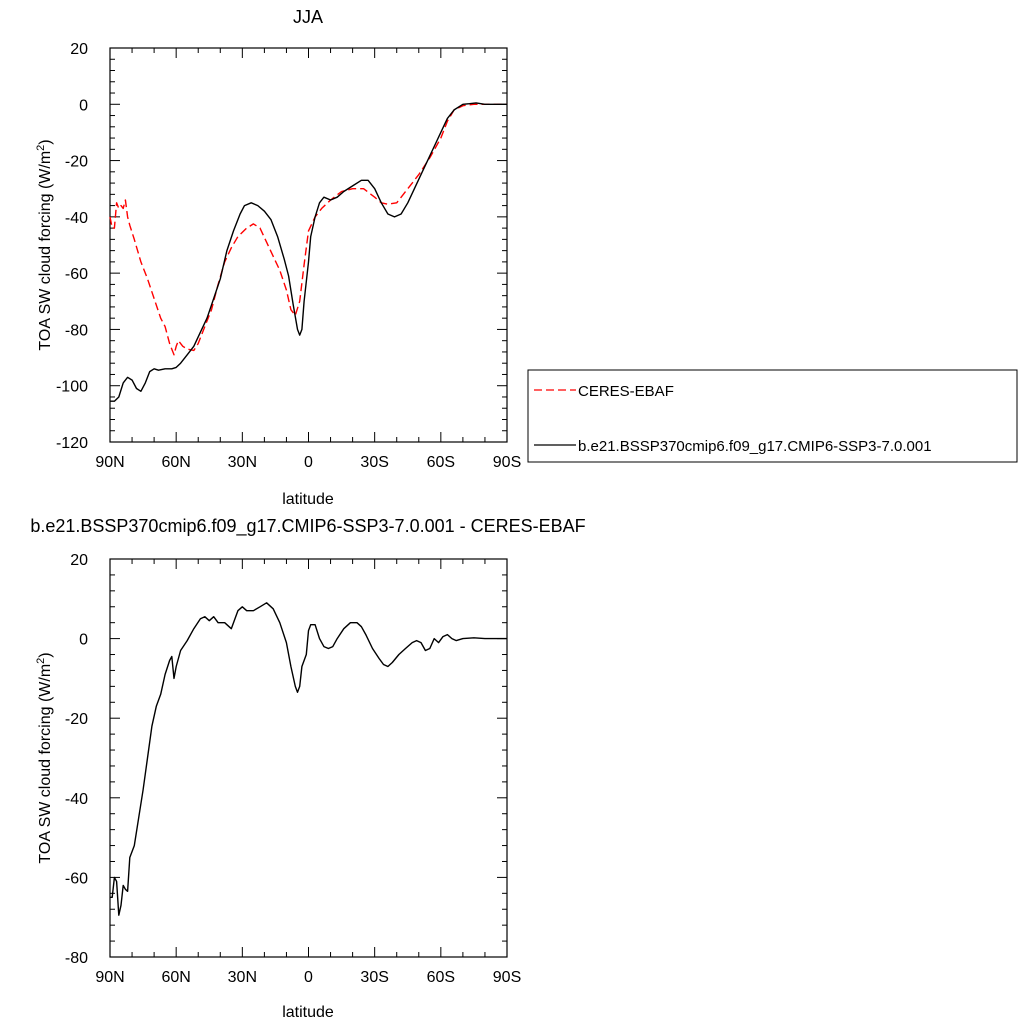 This screenshot has height=1024, width=1024. Describe the element at coordinates (44, 244) in the screenshot. I see `top-plot-y-axis-label: TOA SW cloud forcing (W/m2)` at that location.